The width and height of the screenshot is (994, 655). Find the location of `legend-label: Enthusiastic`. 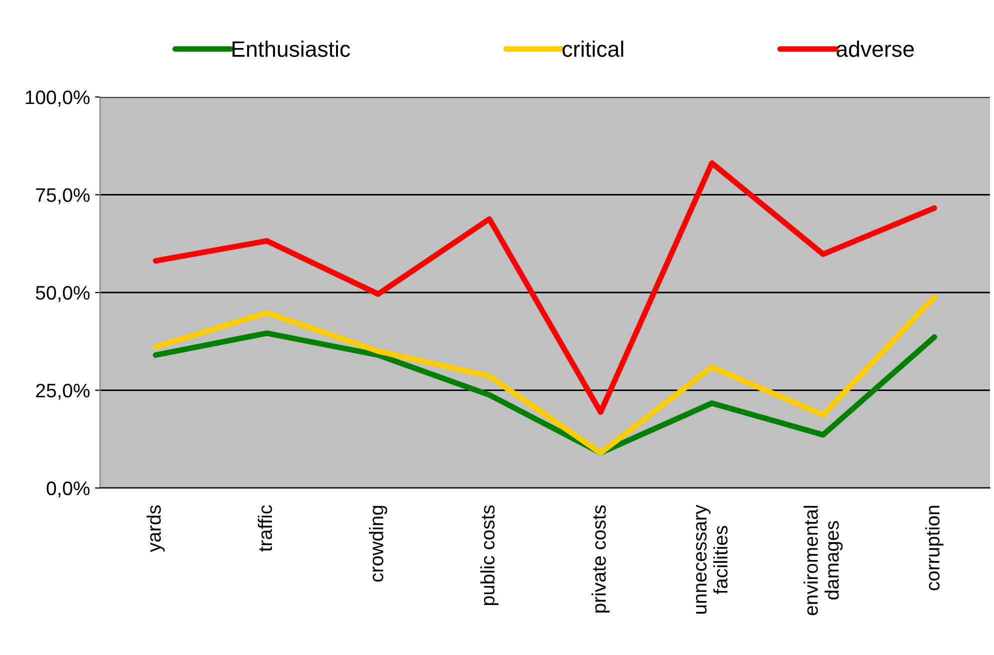

legend-label: Enthusiastic is located at coordinates (291, 48).